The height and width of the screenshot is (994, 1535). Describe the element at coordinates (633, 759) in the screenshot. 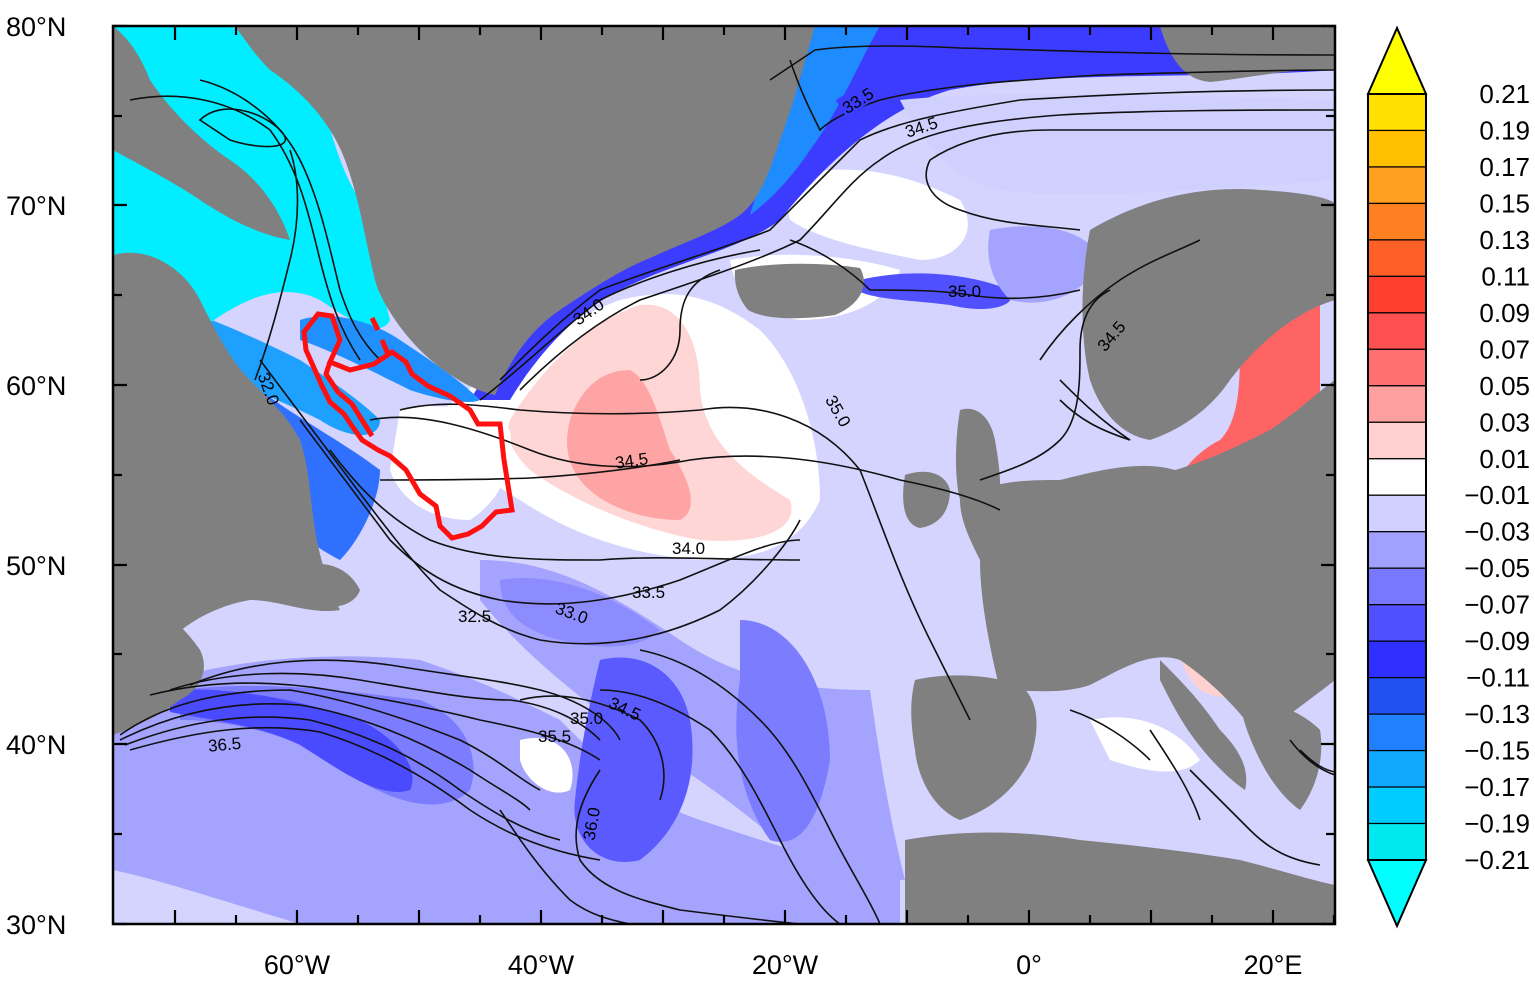

I see `anomaly-central-core` at that location.